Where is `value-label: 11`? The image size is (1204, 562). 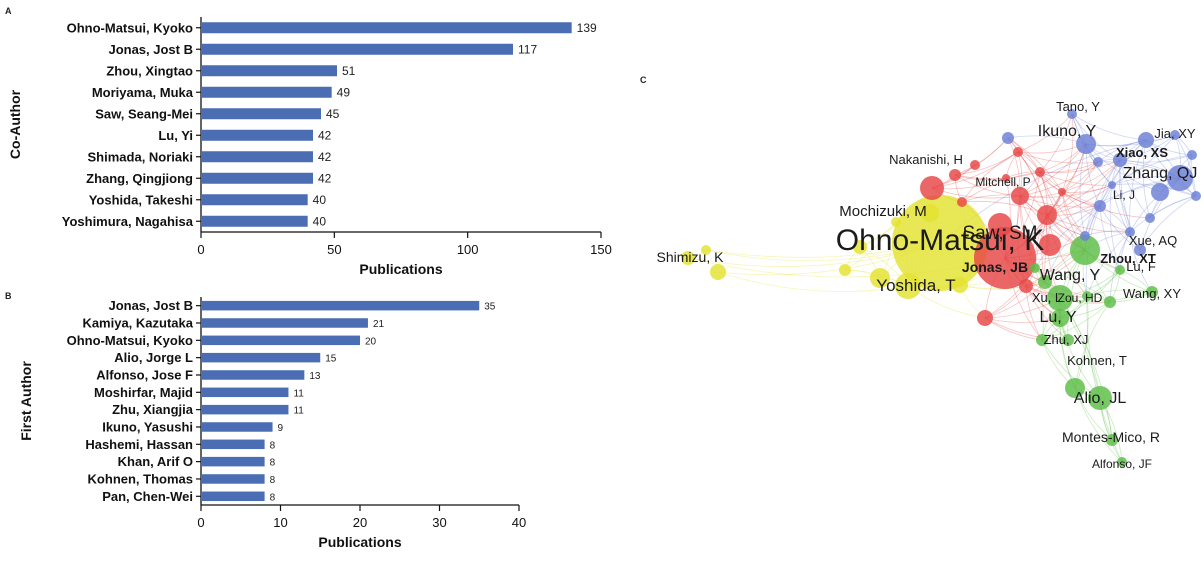 value-label: 11 is located at coordinates (298, 393).